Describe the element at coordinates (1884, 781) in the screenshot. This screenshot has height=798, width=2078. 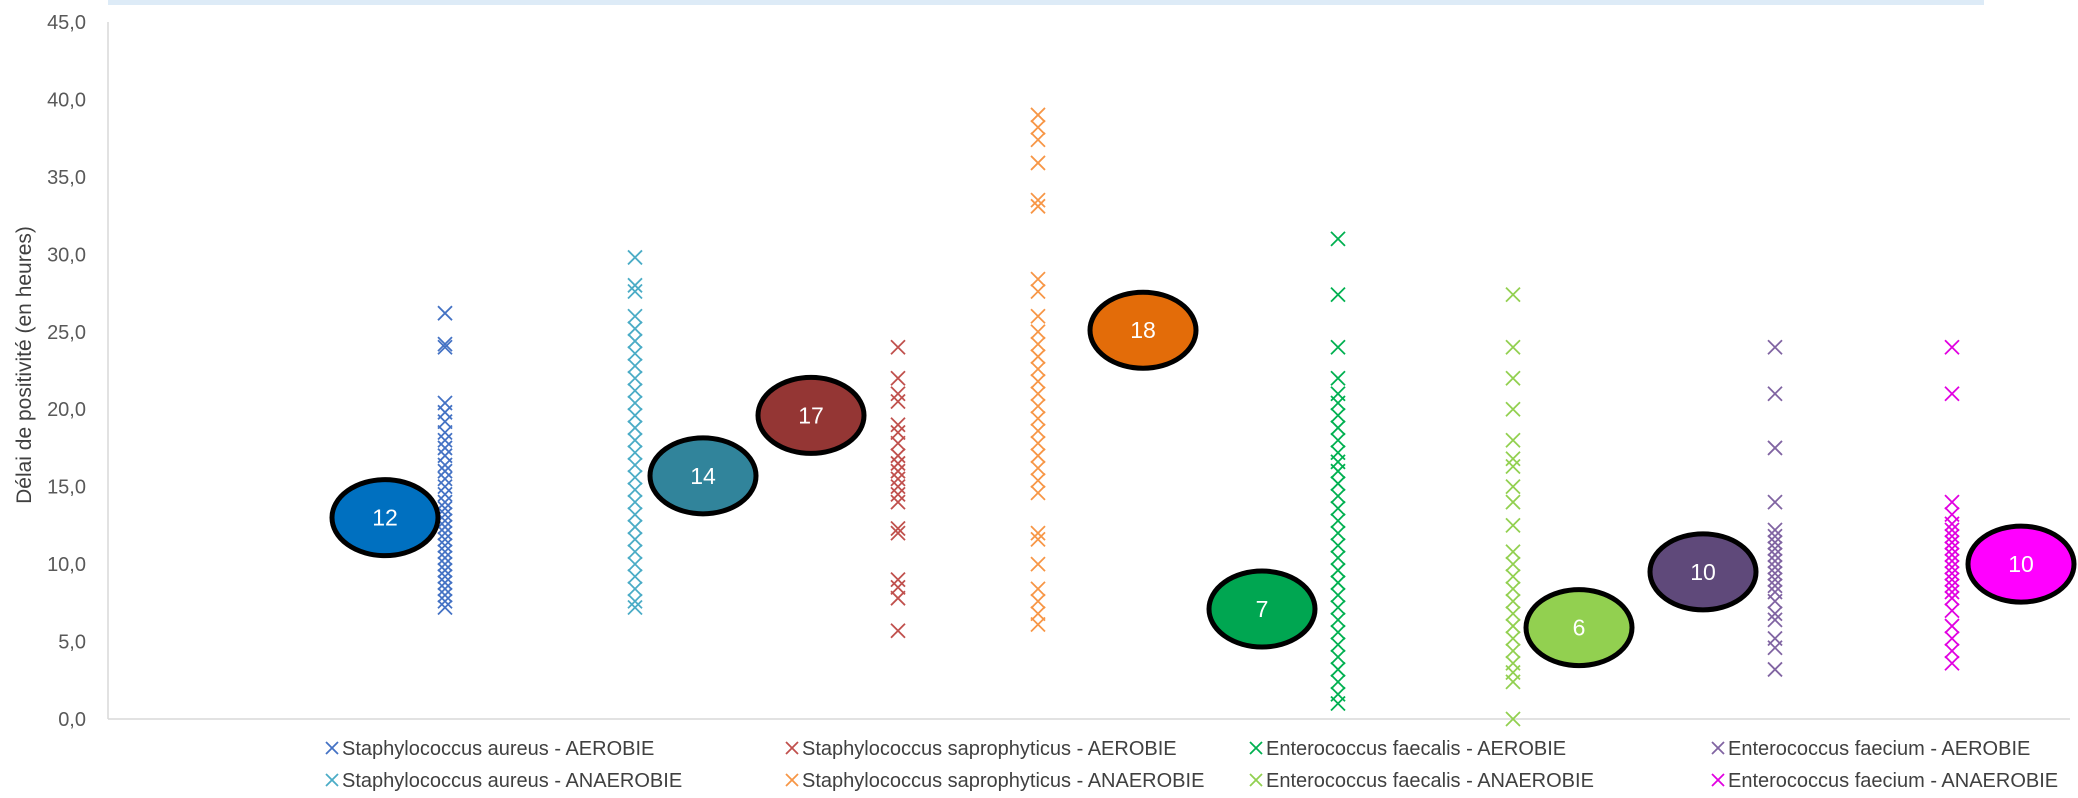
I see `legend-item: Enterococcus faecium - ANAEROBIE` at that location.